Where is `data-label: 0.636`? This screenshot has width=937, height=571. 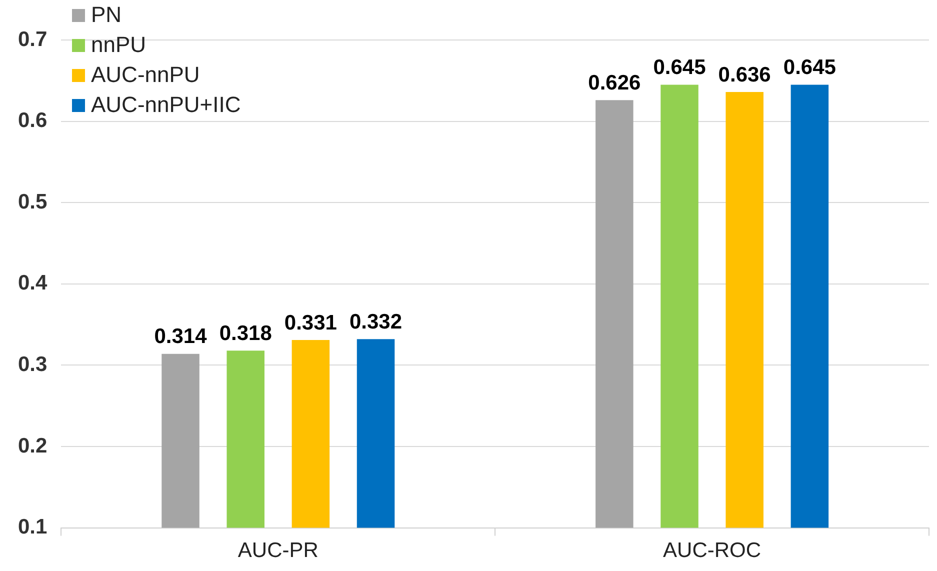 data-label: 0.636 is located at coordinates (744, 74).